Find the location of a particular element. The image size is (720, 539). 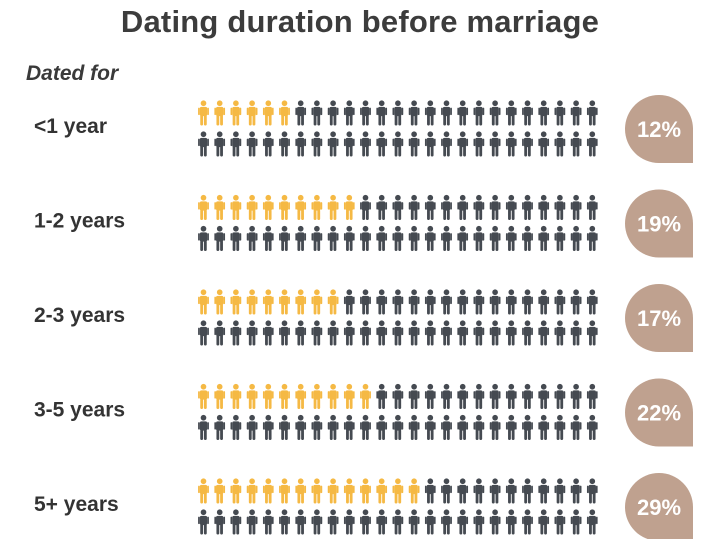

value-label: 17% is located at coordinates (659, 318).